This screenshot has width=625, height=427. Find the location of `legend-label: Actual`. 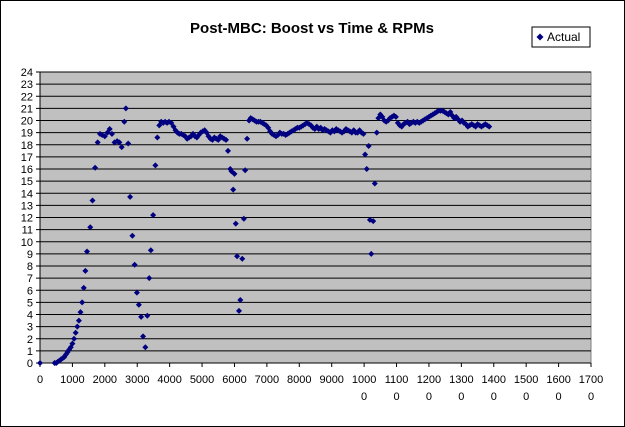

legend-label: Actual is located at coordinates (563, 37).